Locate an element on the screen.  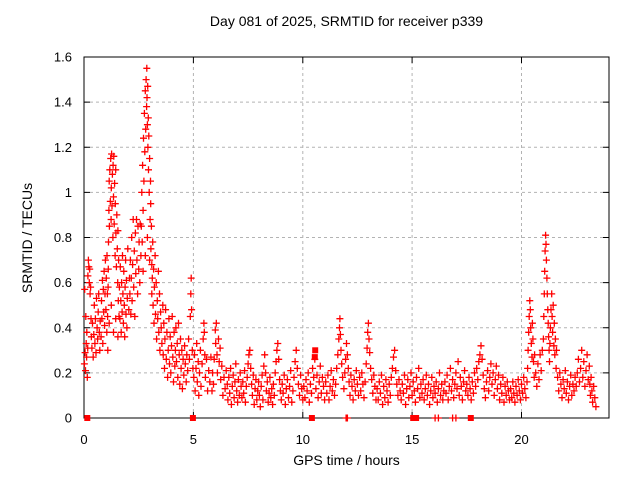
svg-text: 15 is located at coordinates (412, 439).